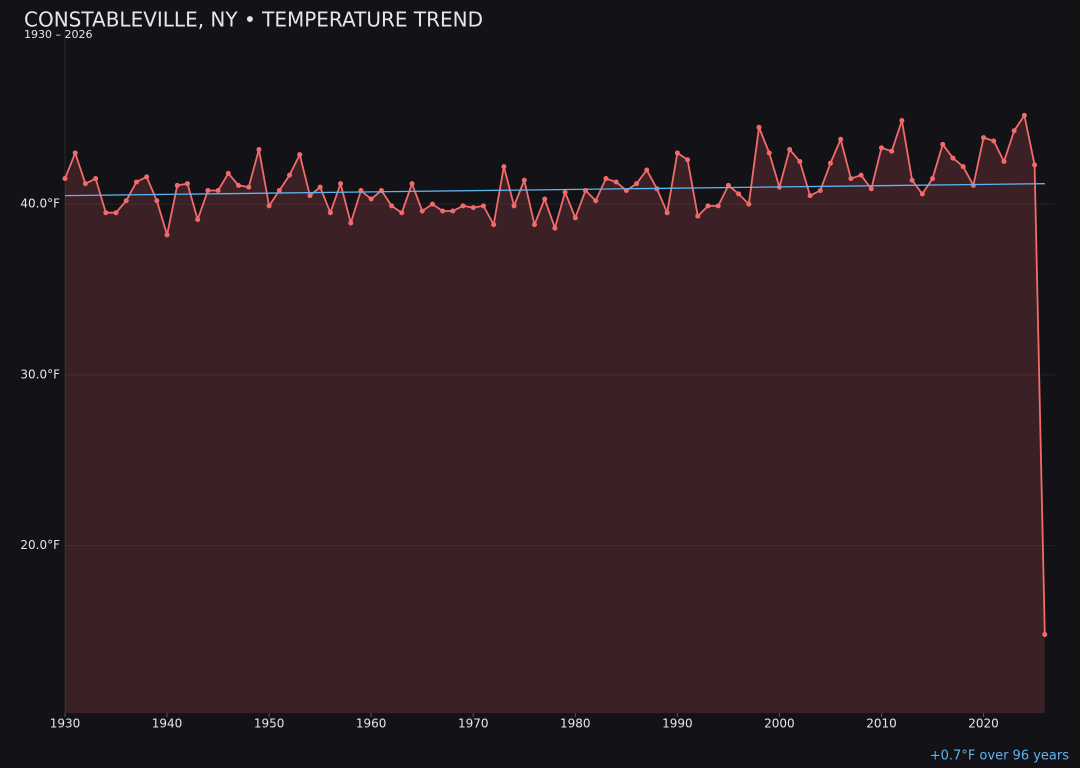 The height and width of the screenshot is (768, 1080). Describe the element at coordinates (40, 374) in the screenshot. I see `y-tick-label: 30.0°F` at that location.